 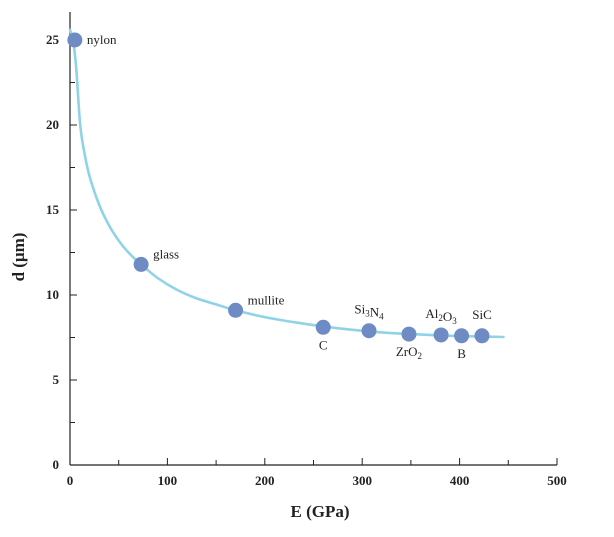 I want to click on x-tick-label: 400, so click(x=460, y=480).